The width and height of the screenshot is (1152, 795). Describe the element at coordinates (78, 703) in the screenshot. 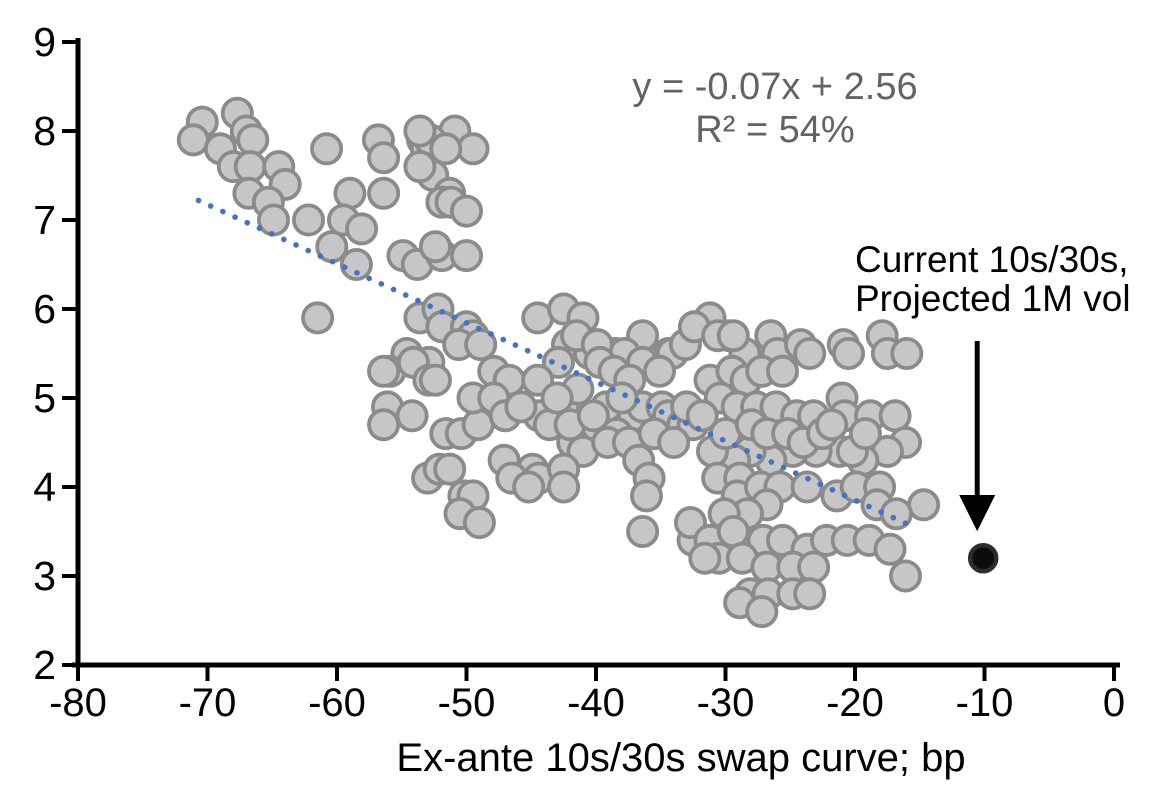

I see `x-tick-label: -80` at that location.